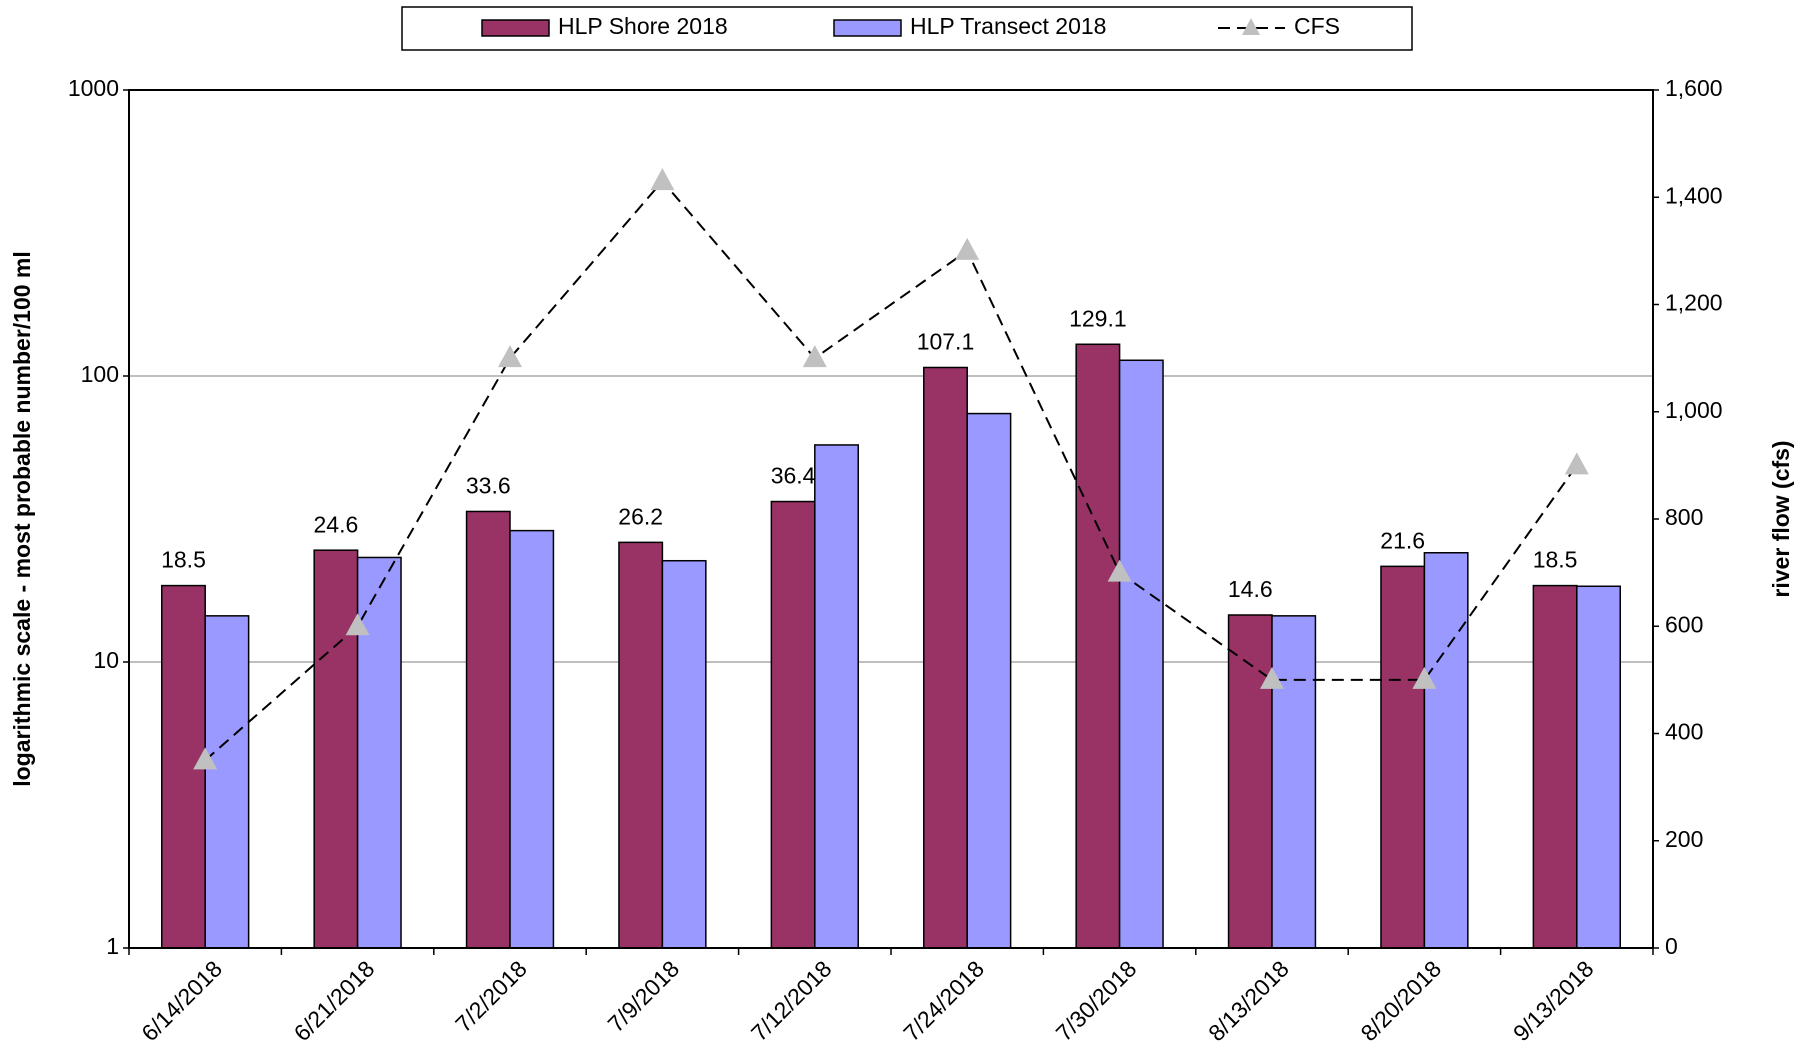  What do you see at coordinates (488, 486) in the screenshot?
I see `data-label: 33.6` at bounding box center [488, 486].